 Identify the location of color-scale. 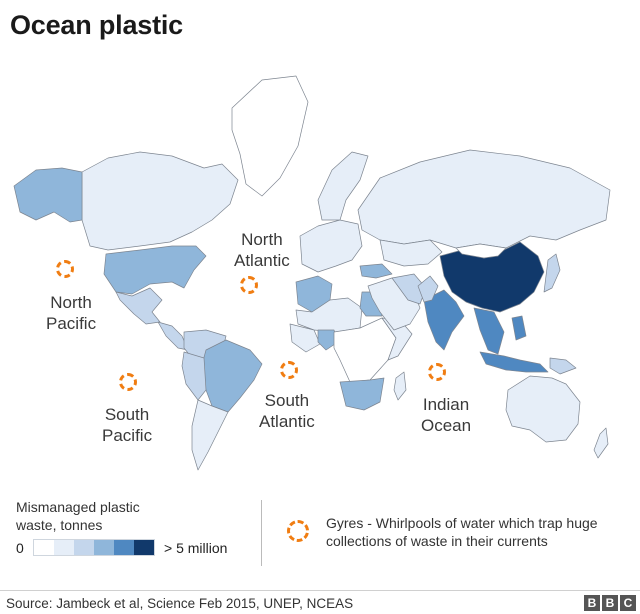
(94, 547).